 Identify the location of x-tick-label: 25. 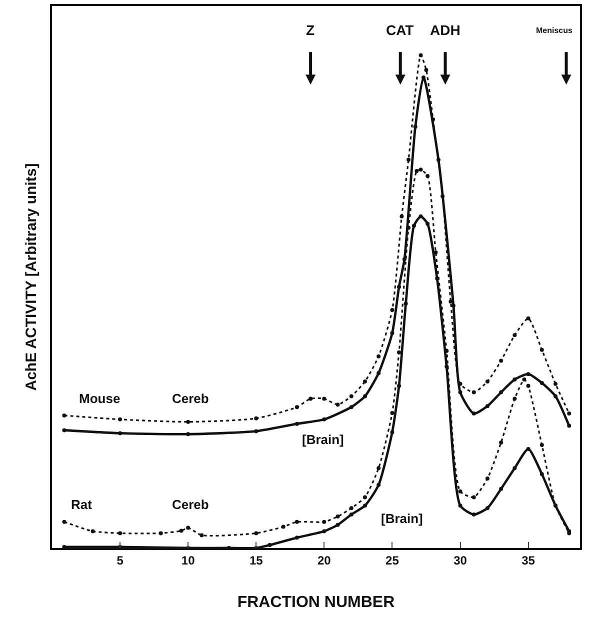
(393, 560).